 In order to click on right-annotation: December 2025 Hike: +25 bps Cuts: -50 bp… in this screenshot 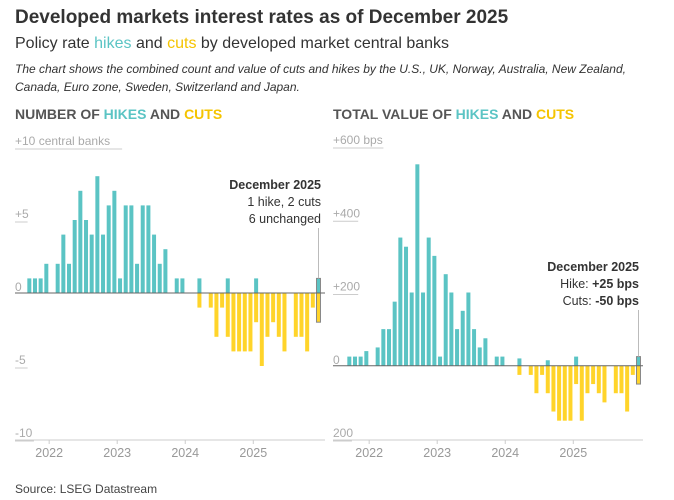, I will do `click(593, 284)`.